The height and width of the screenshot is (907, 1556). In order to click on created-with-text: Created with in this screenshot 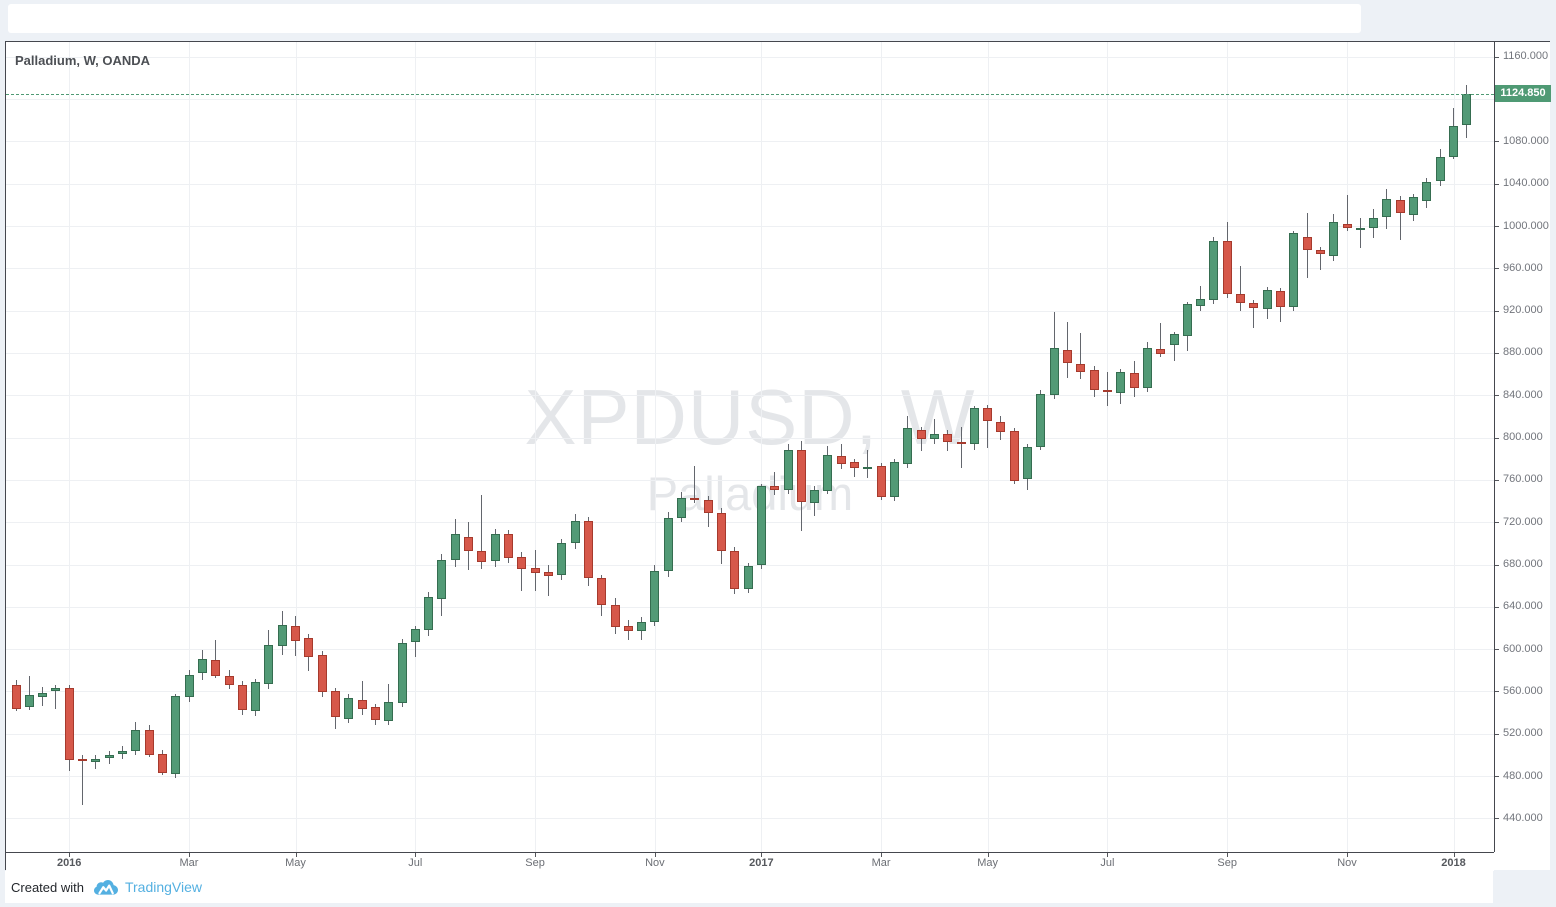, I will do `click(47, 887)`.